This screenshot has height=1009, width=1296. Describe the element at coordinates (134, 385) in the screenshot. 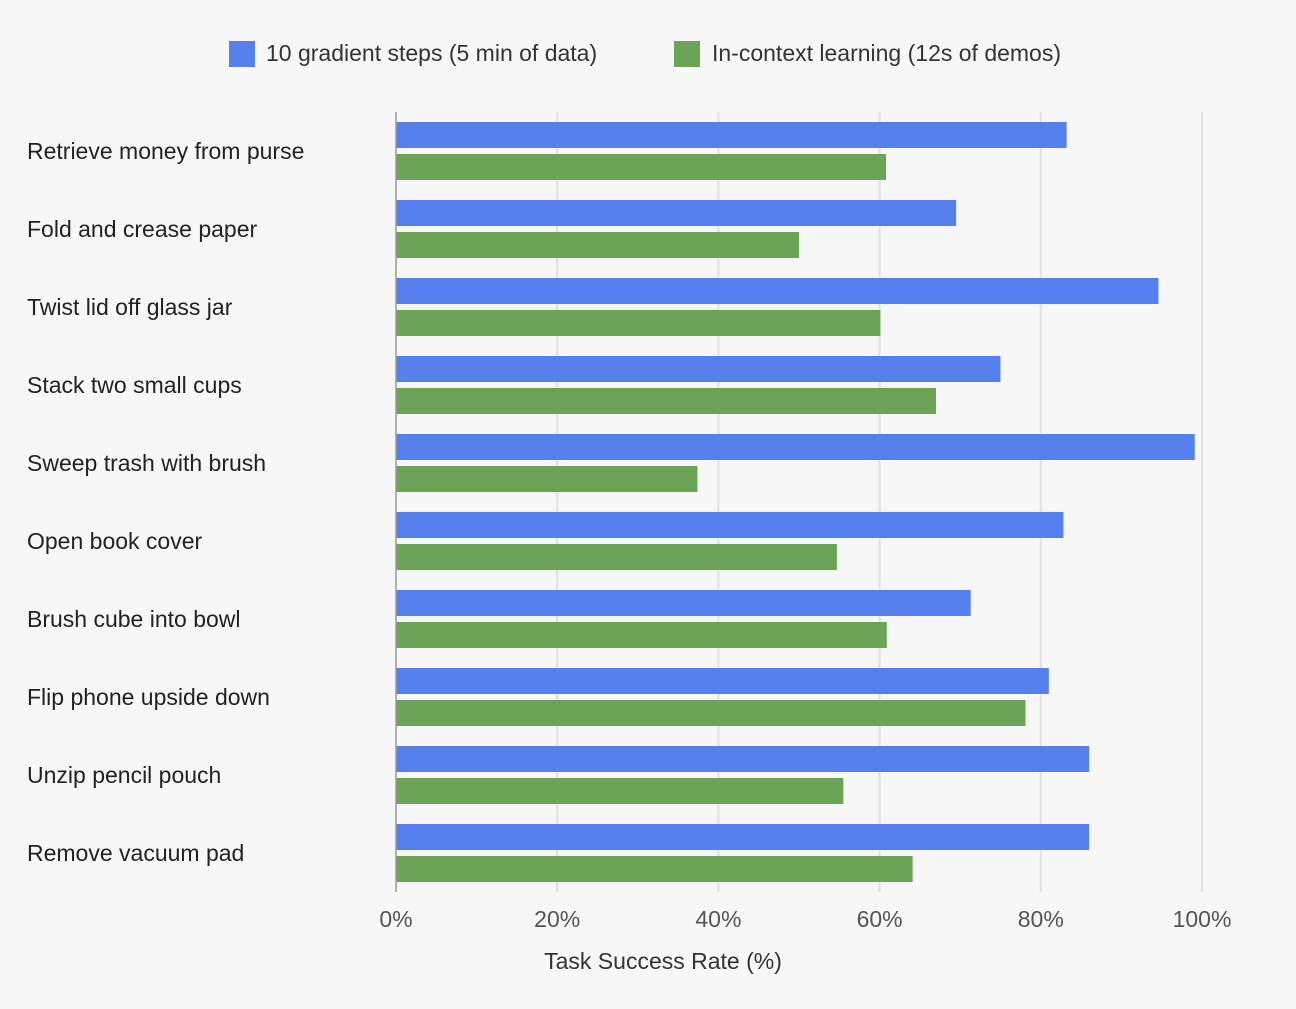

I see `category-label-3: Stack two small cups` at that location.